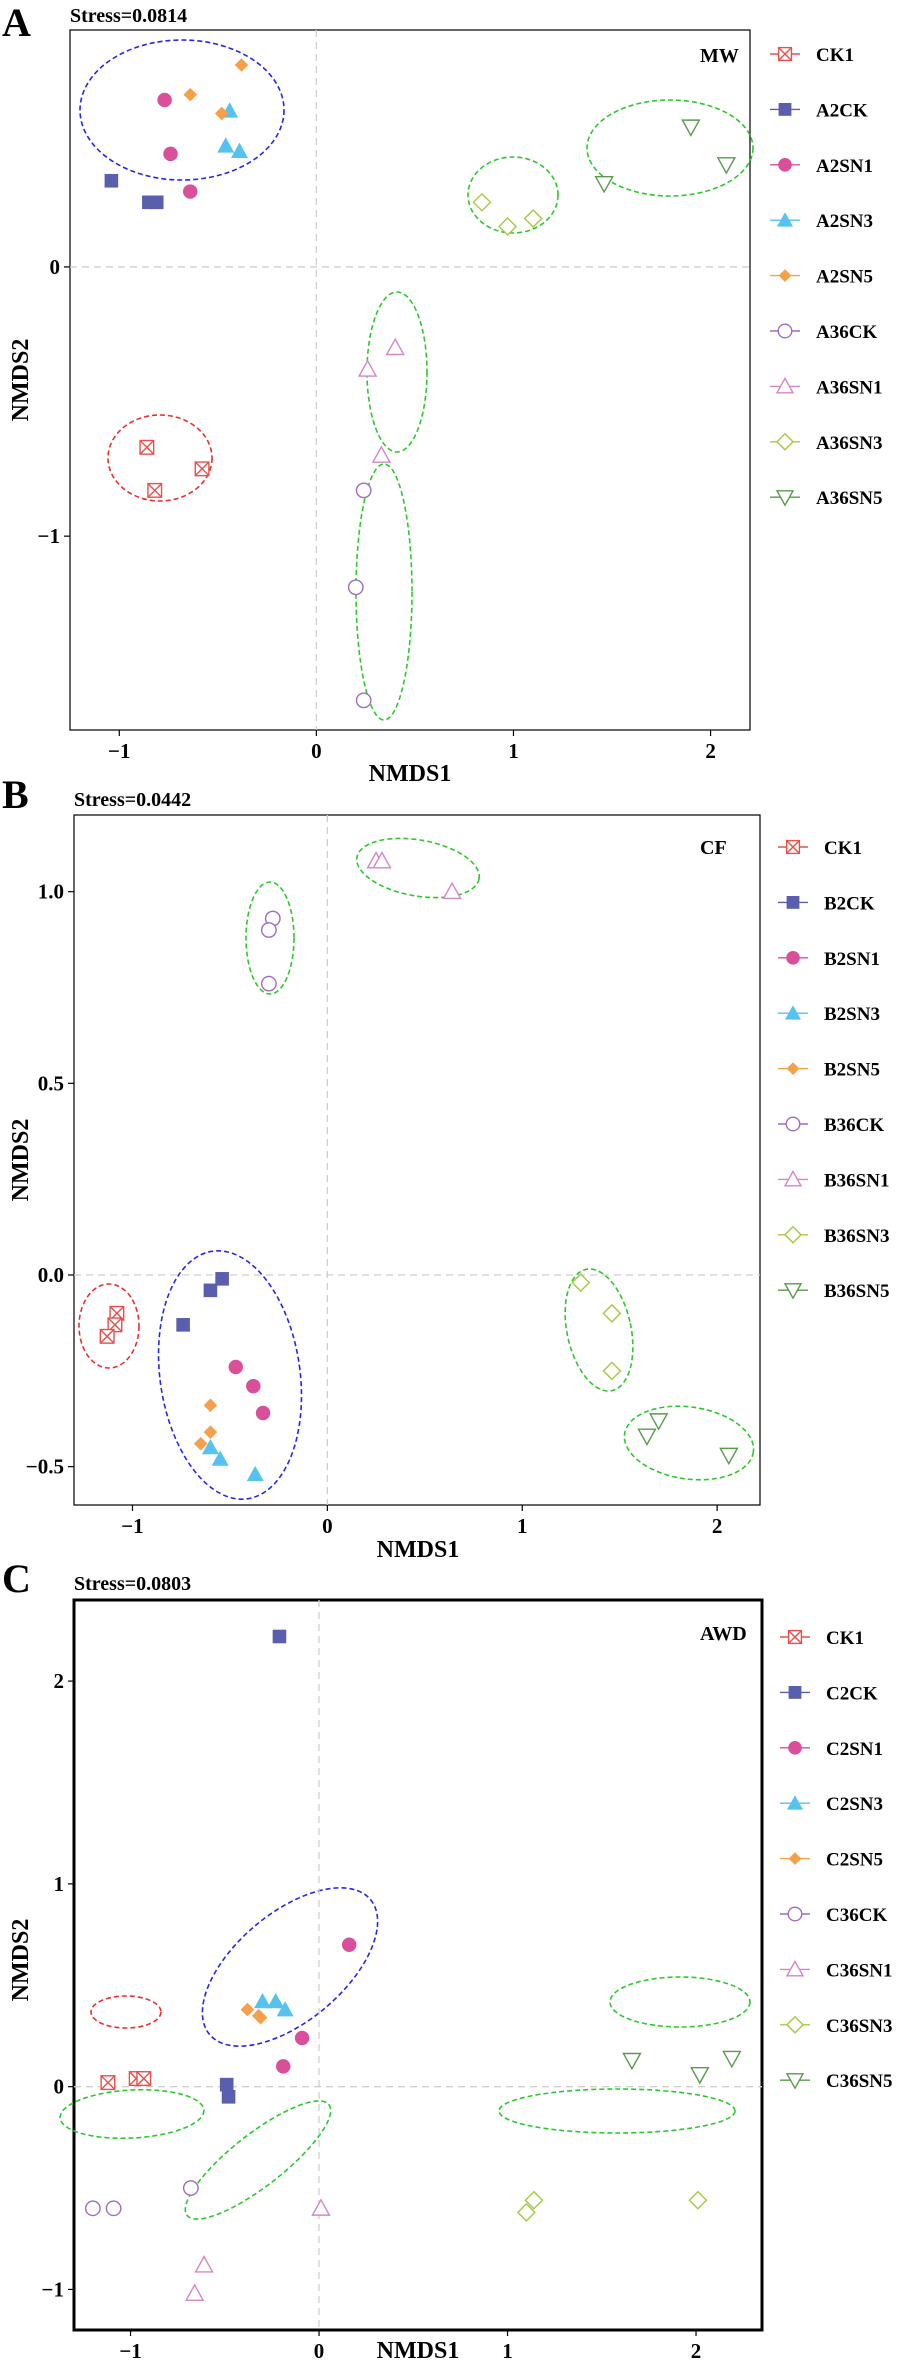 The width and height of the screenshot is (909, 2363). Describe the element at coordinates (16, 22) in the screenshot. I see `panel-a-label: A` at that location.